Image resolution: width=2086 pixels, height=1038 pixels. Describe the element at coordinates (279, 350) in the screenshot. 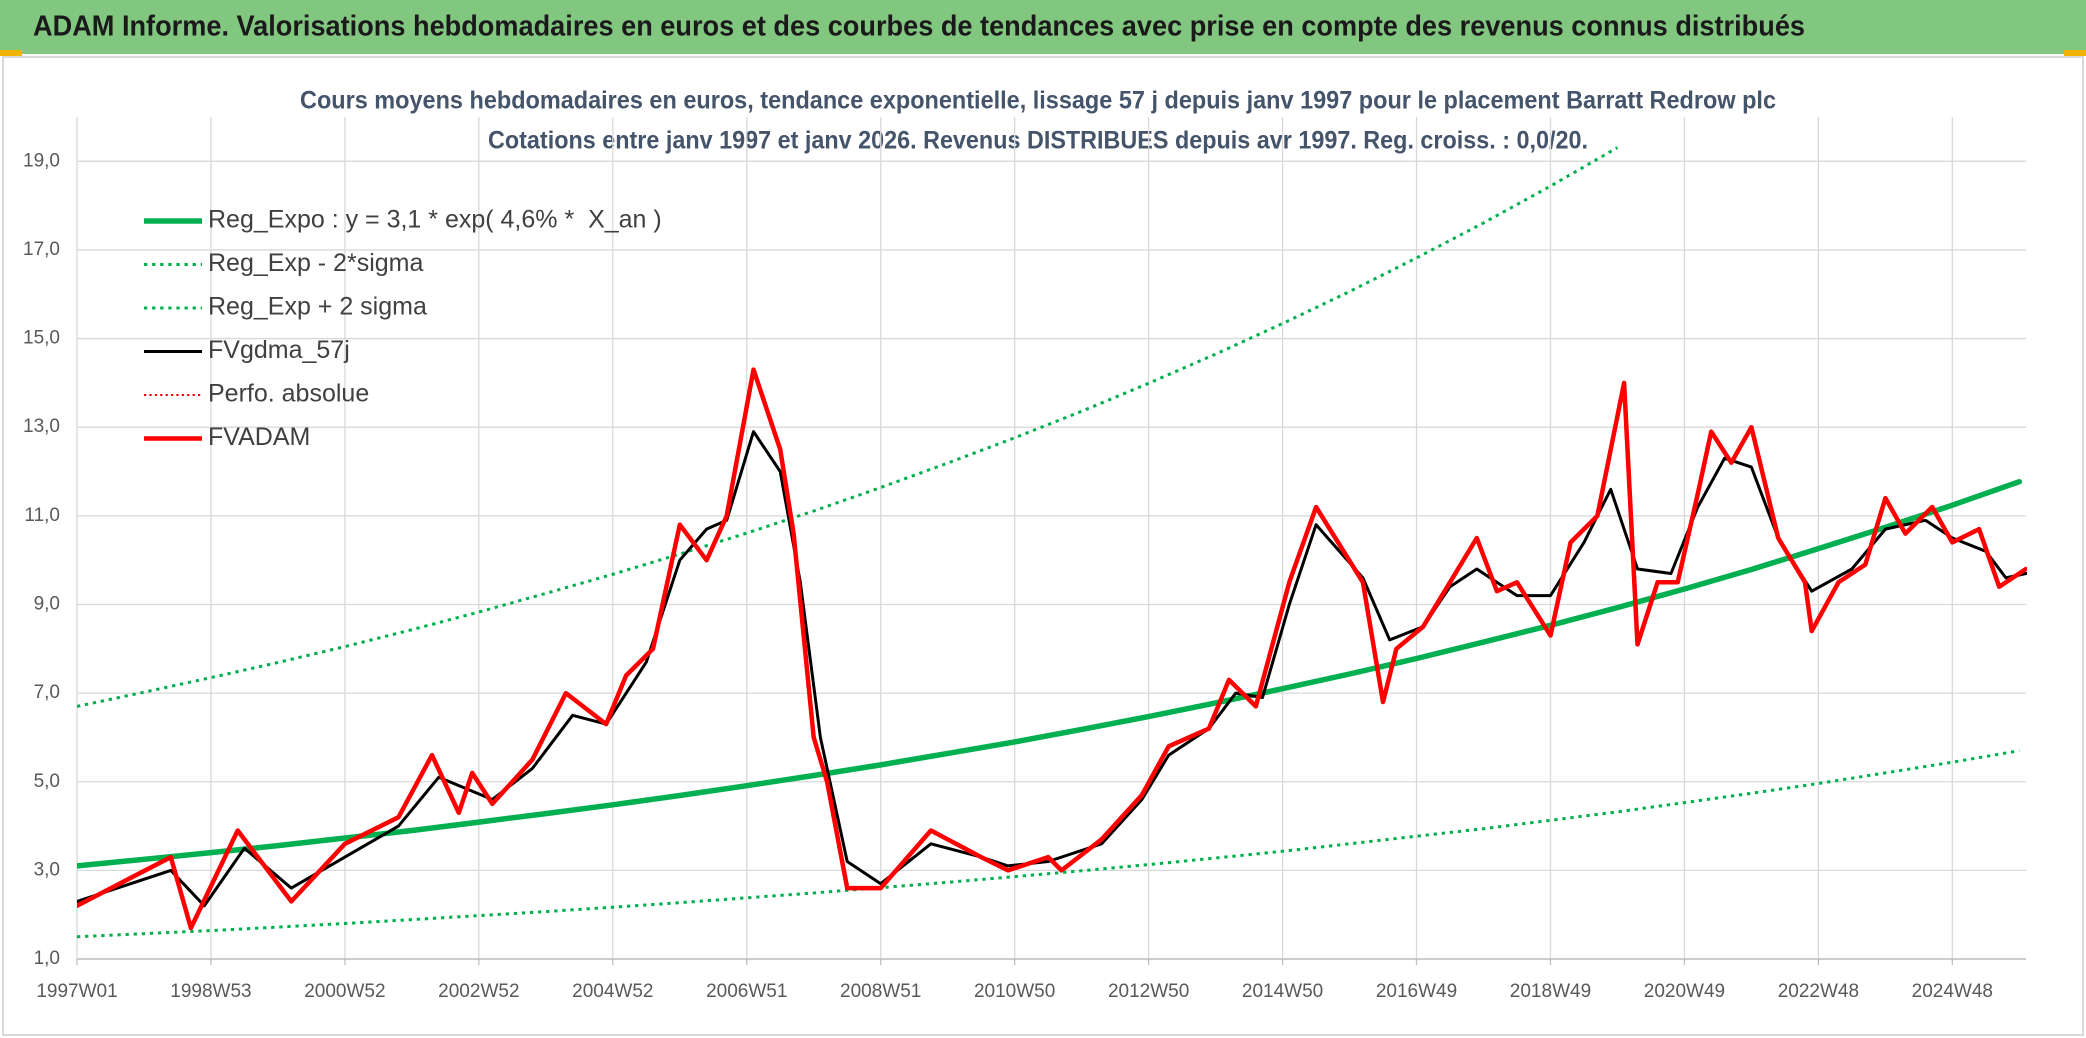

I see `legend-label: FVgdma_57j` at that location.